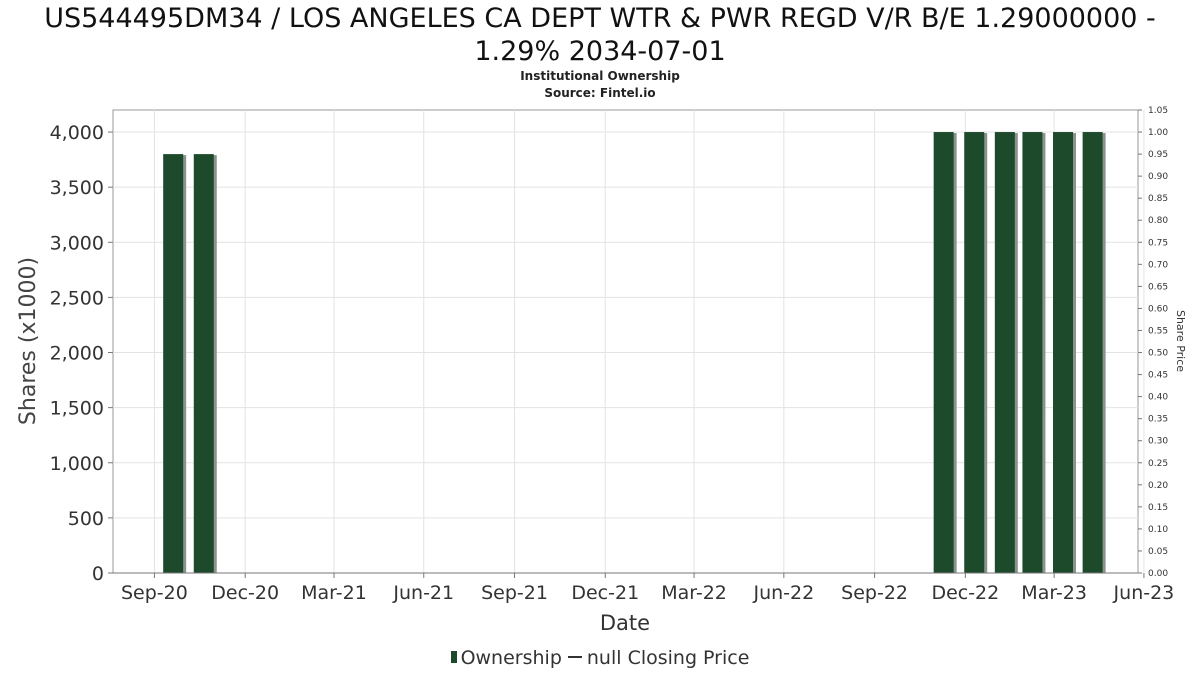 Image resolution: width=1200 pixels, height=675 pixels. What do you see at coordinates (1158, 574) in the screenshot?
I see `y2-tick-label: 0.00` at bounding box center [1158, 574].